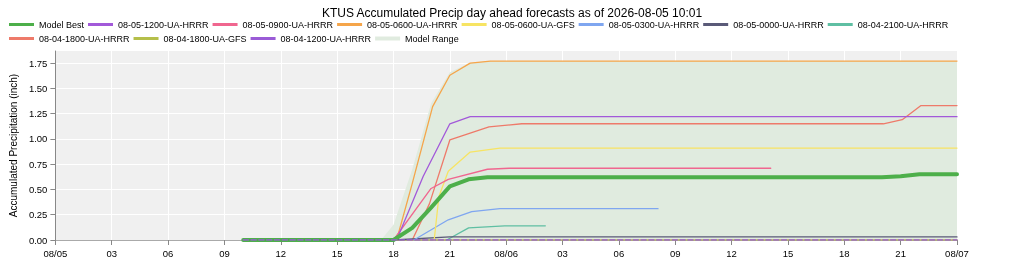 The image size is (1024, 270). I want to click on legend-label: Model Range, so click(432, 38).